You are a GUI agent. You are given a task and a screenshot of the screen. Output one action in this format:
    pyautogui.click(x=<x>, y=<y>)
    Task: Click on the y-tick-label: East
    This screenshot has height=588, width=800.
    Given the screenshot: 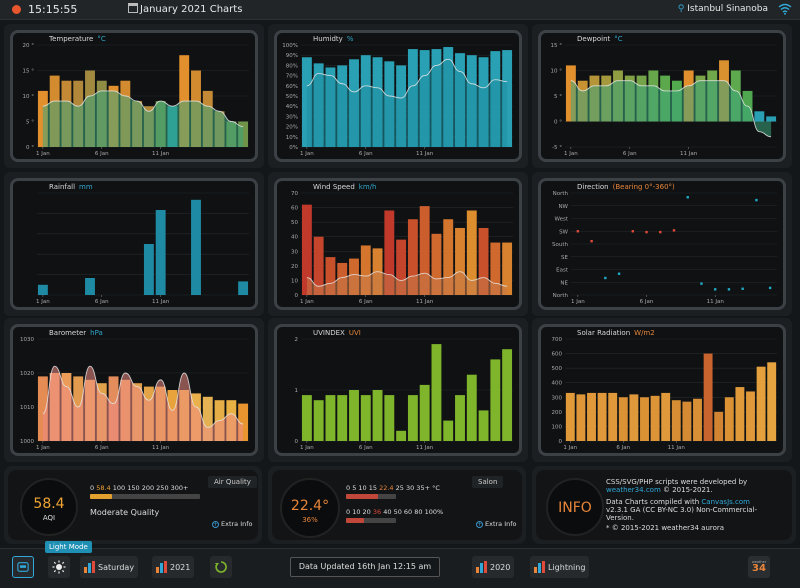 What is the action you would take?
    pyautogui.click(x=562, y=271)
    